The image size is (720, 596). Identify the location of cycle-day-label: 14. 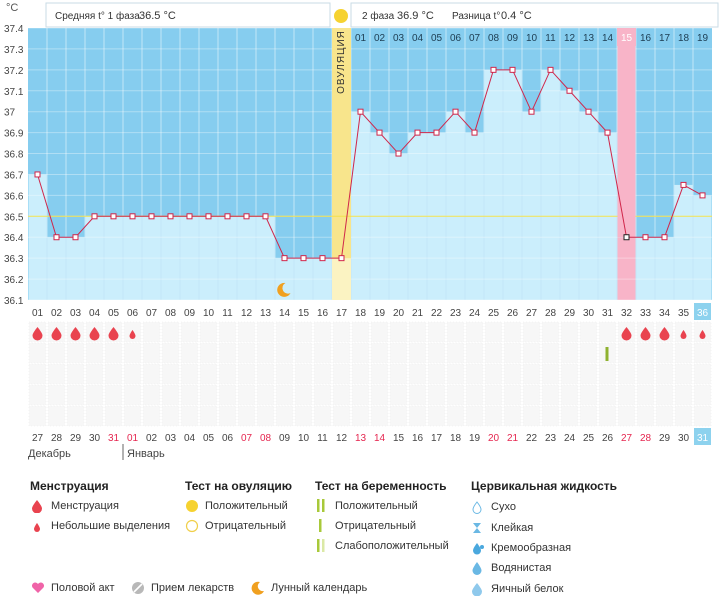
(285, 313).